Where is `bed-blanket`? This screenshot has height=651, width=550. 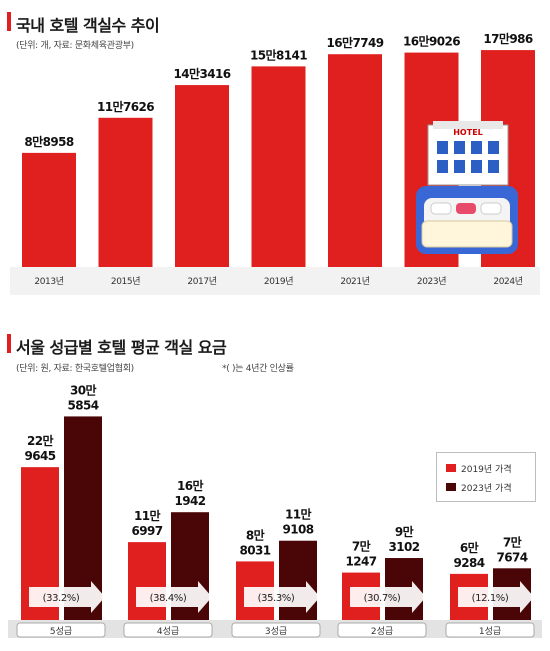 bed-blanket is located at coordinates (467, 234).